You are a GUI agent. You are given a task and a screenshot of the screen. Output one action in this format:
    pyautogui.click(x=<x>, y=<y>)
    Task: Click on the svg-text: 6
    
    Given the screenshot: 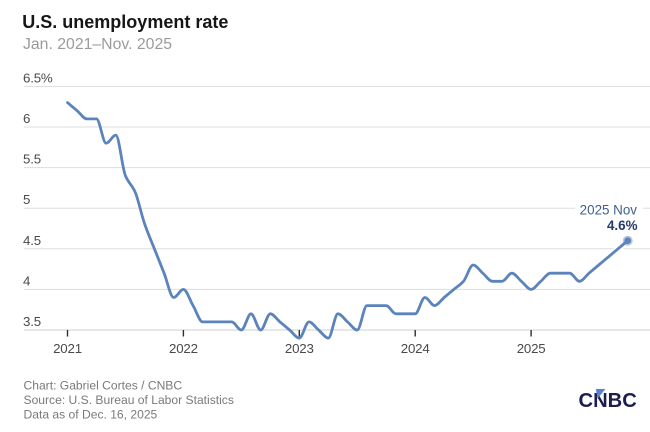 What is the action you would take?
    pyautogui.click(x=26, y=118)
    